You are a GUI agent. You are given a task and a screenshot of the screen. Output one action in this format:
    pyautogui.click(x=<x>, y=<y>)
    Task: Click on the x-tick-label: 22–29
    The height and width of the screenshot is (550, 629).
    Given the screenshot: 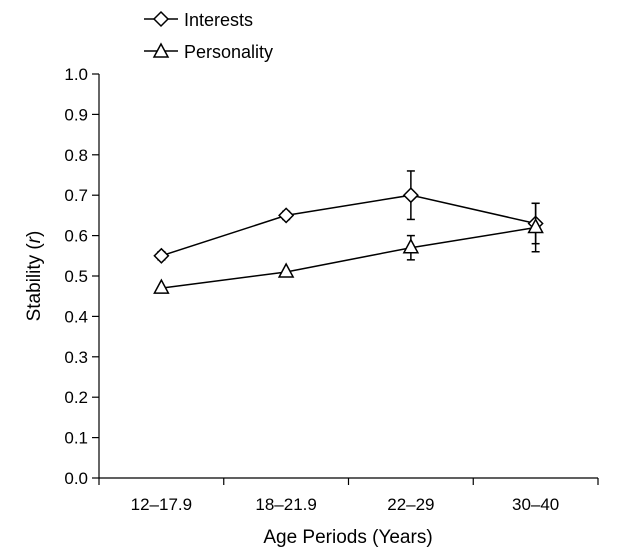 What is the action you would take?
    pyautogui.click(x=410, y=504)
    